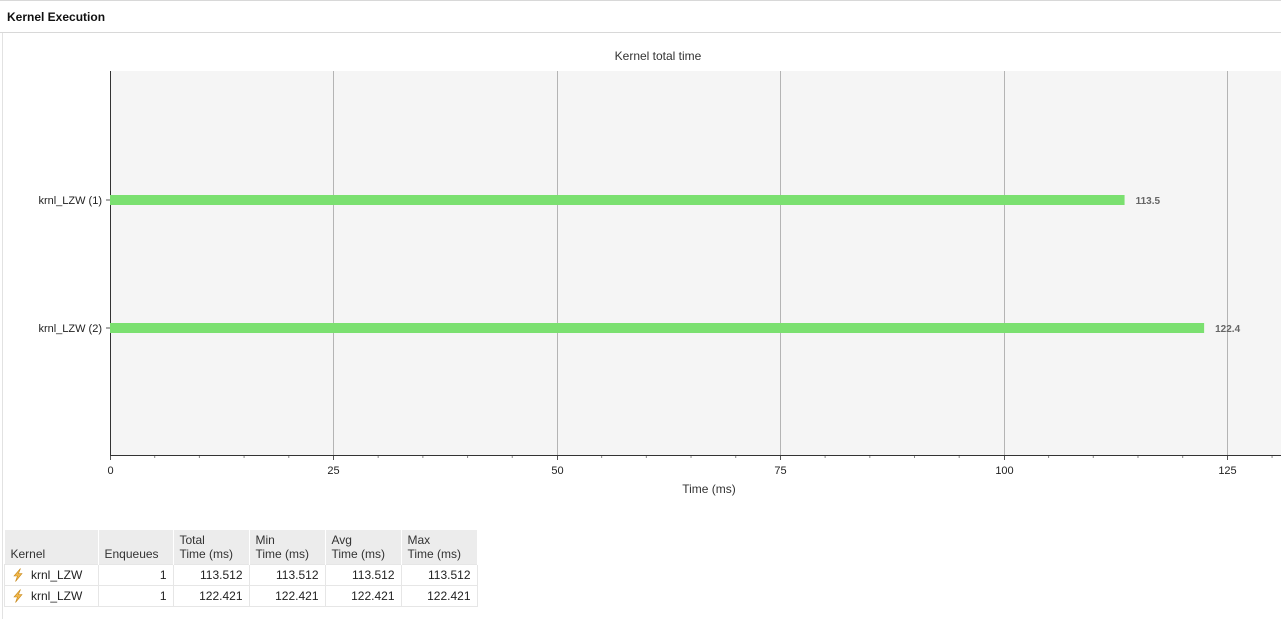 The image size is (1281, 619). Describe the element at coordinates (287, 575) in the screenshot. I see `min-cell: 113.512` at that location.